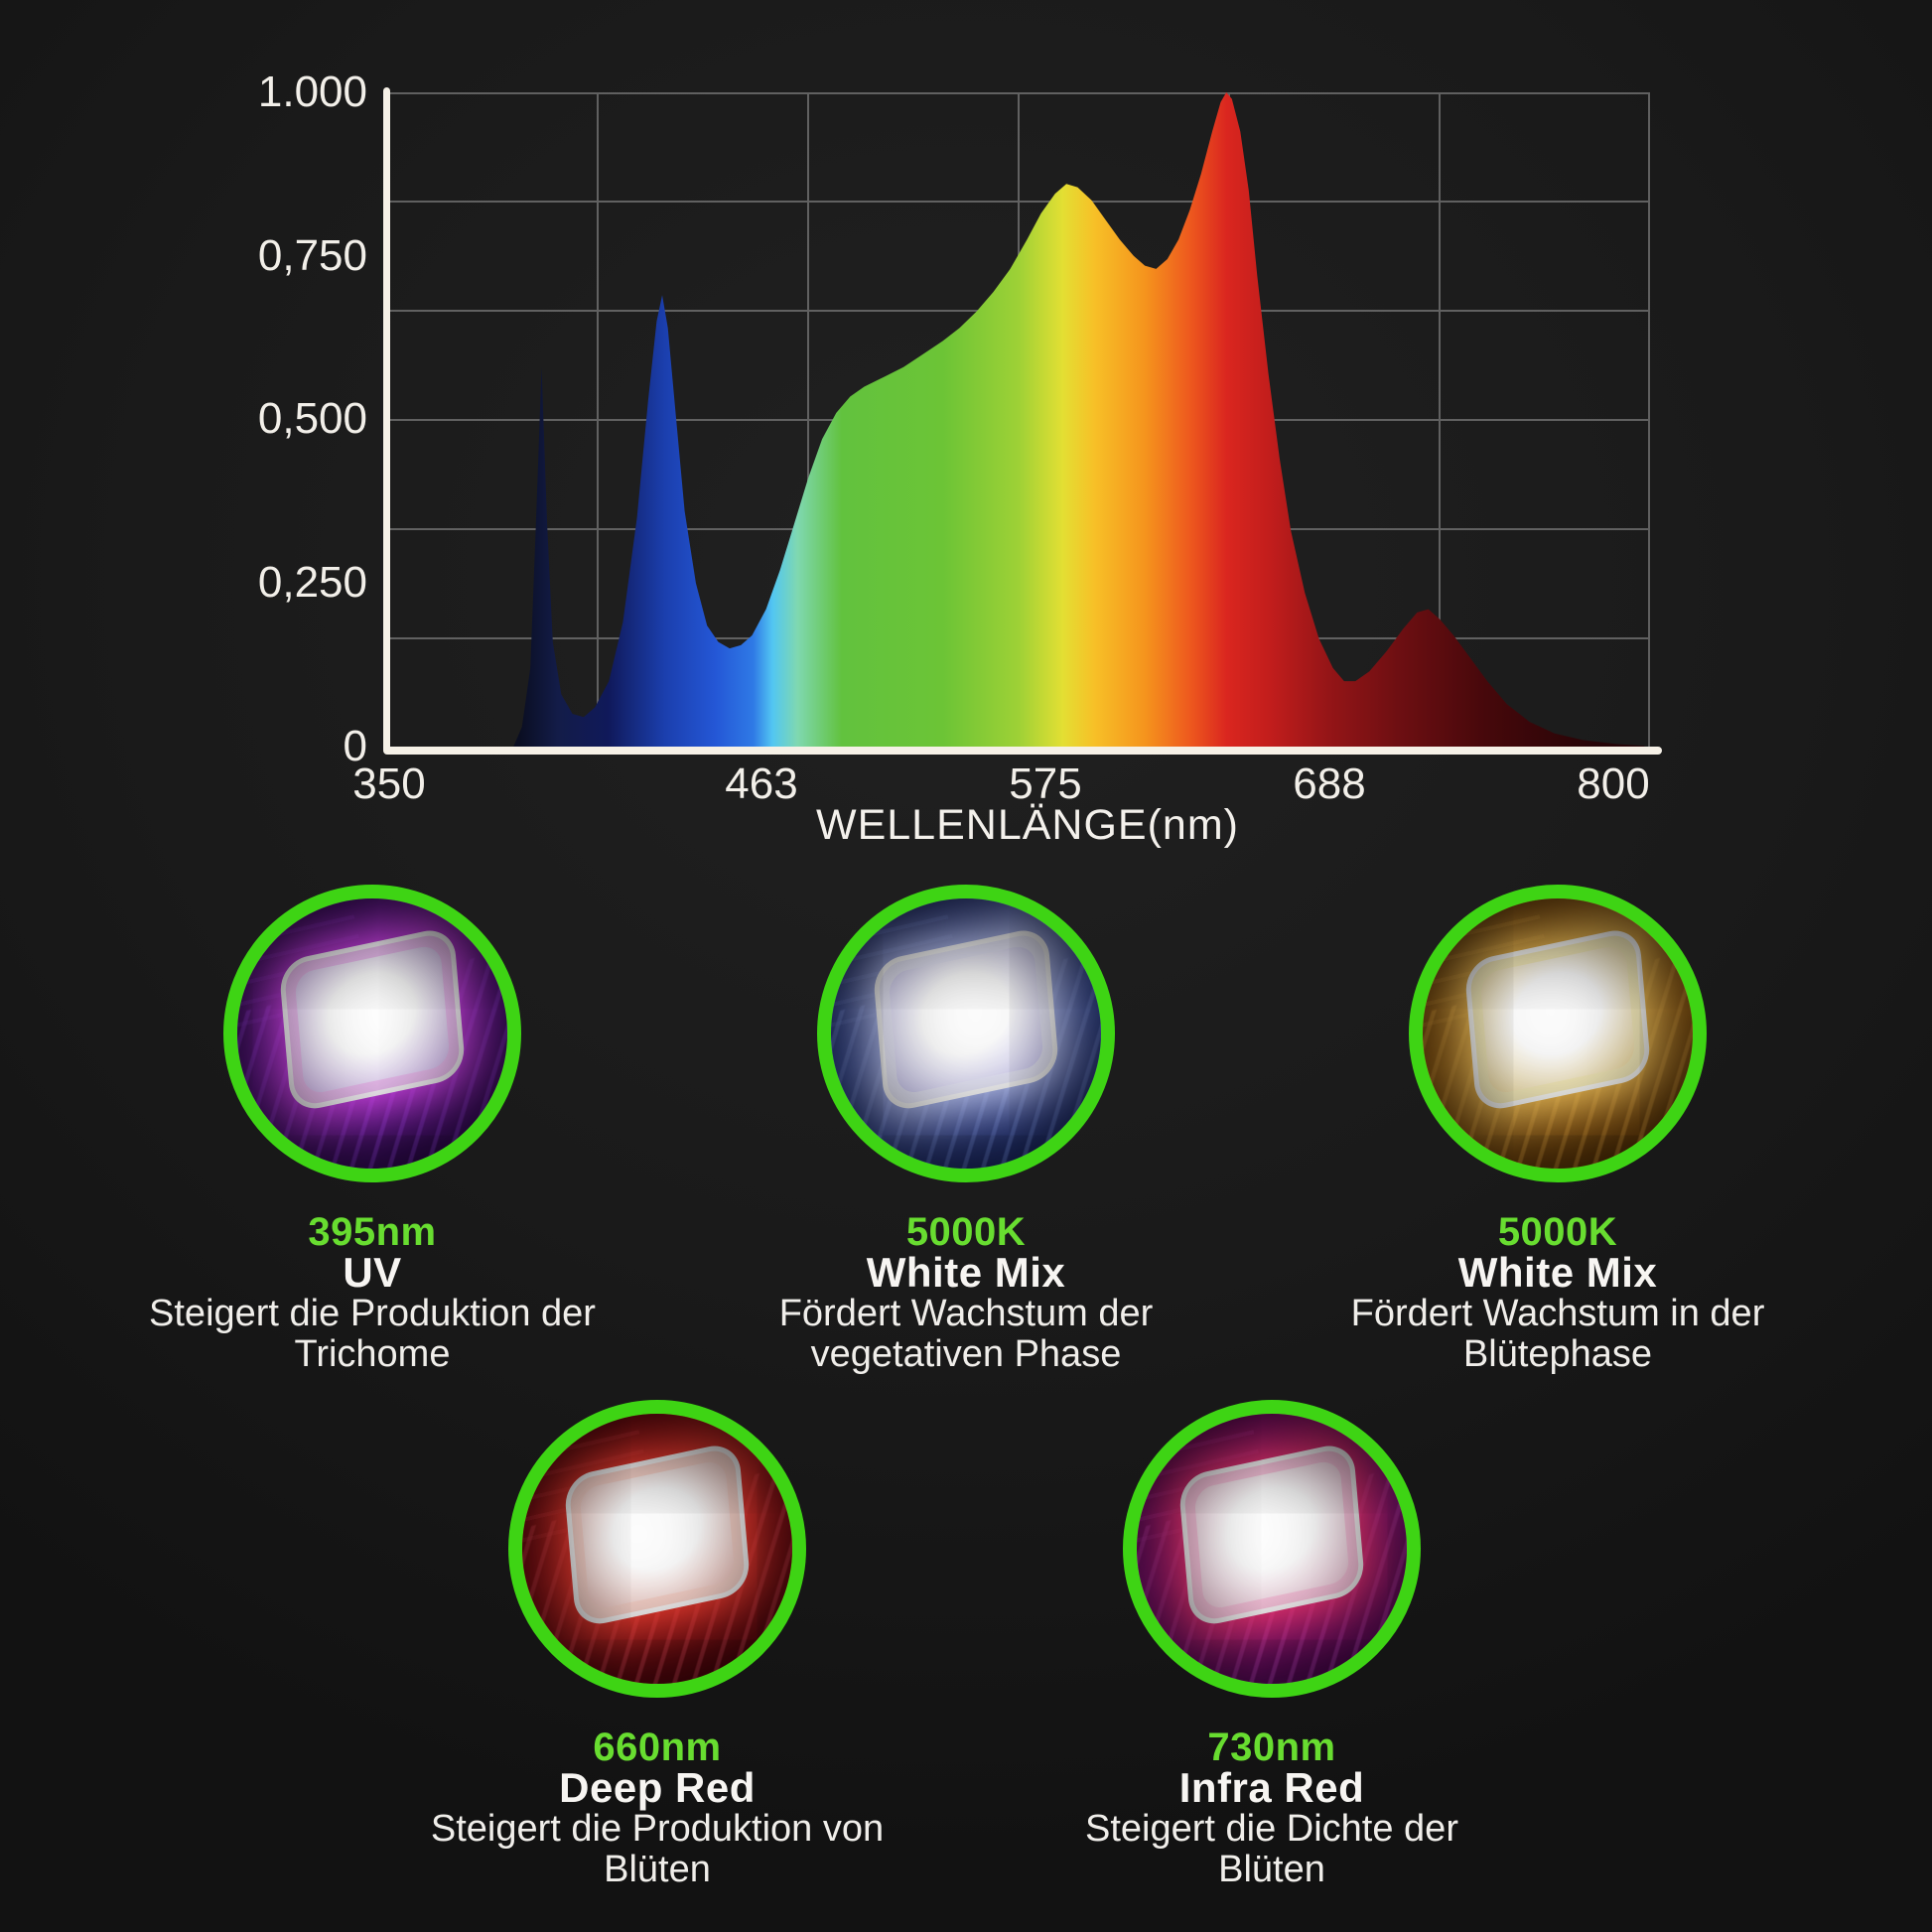 The height and width of the screenshot is (1932, 1932). Describe the element at coordinates (966, 1334) in the screenshot. I see `led-description: Fördert Wachstum der vegetativen Phase` at that location.